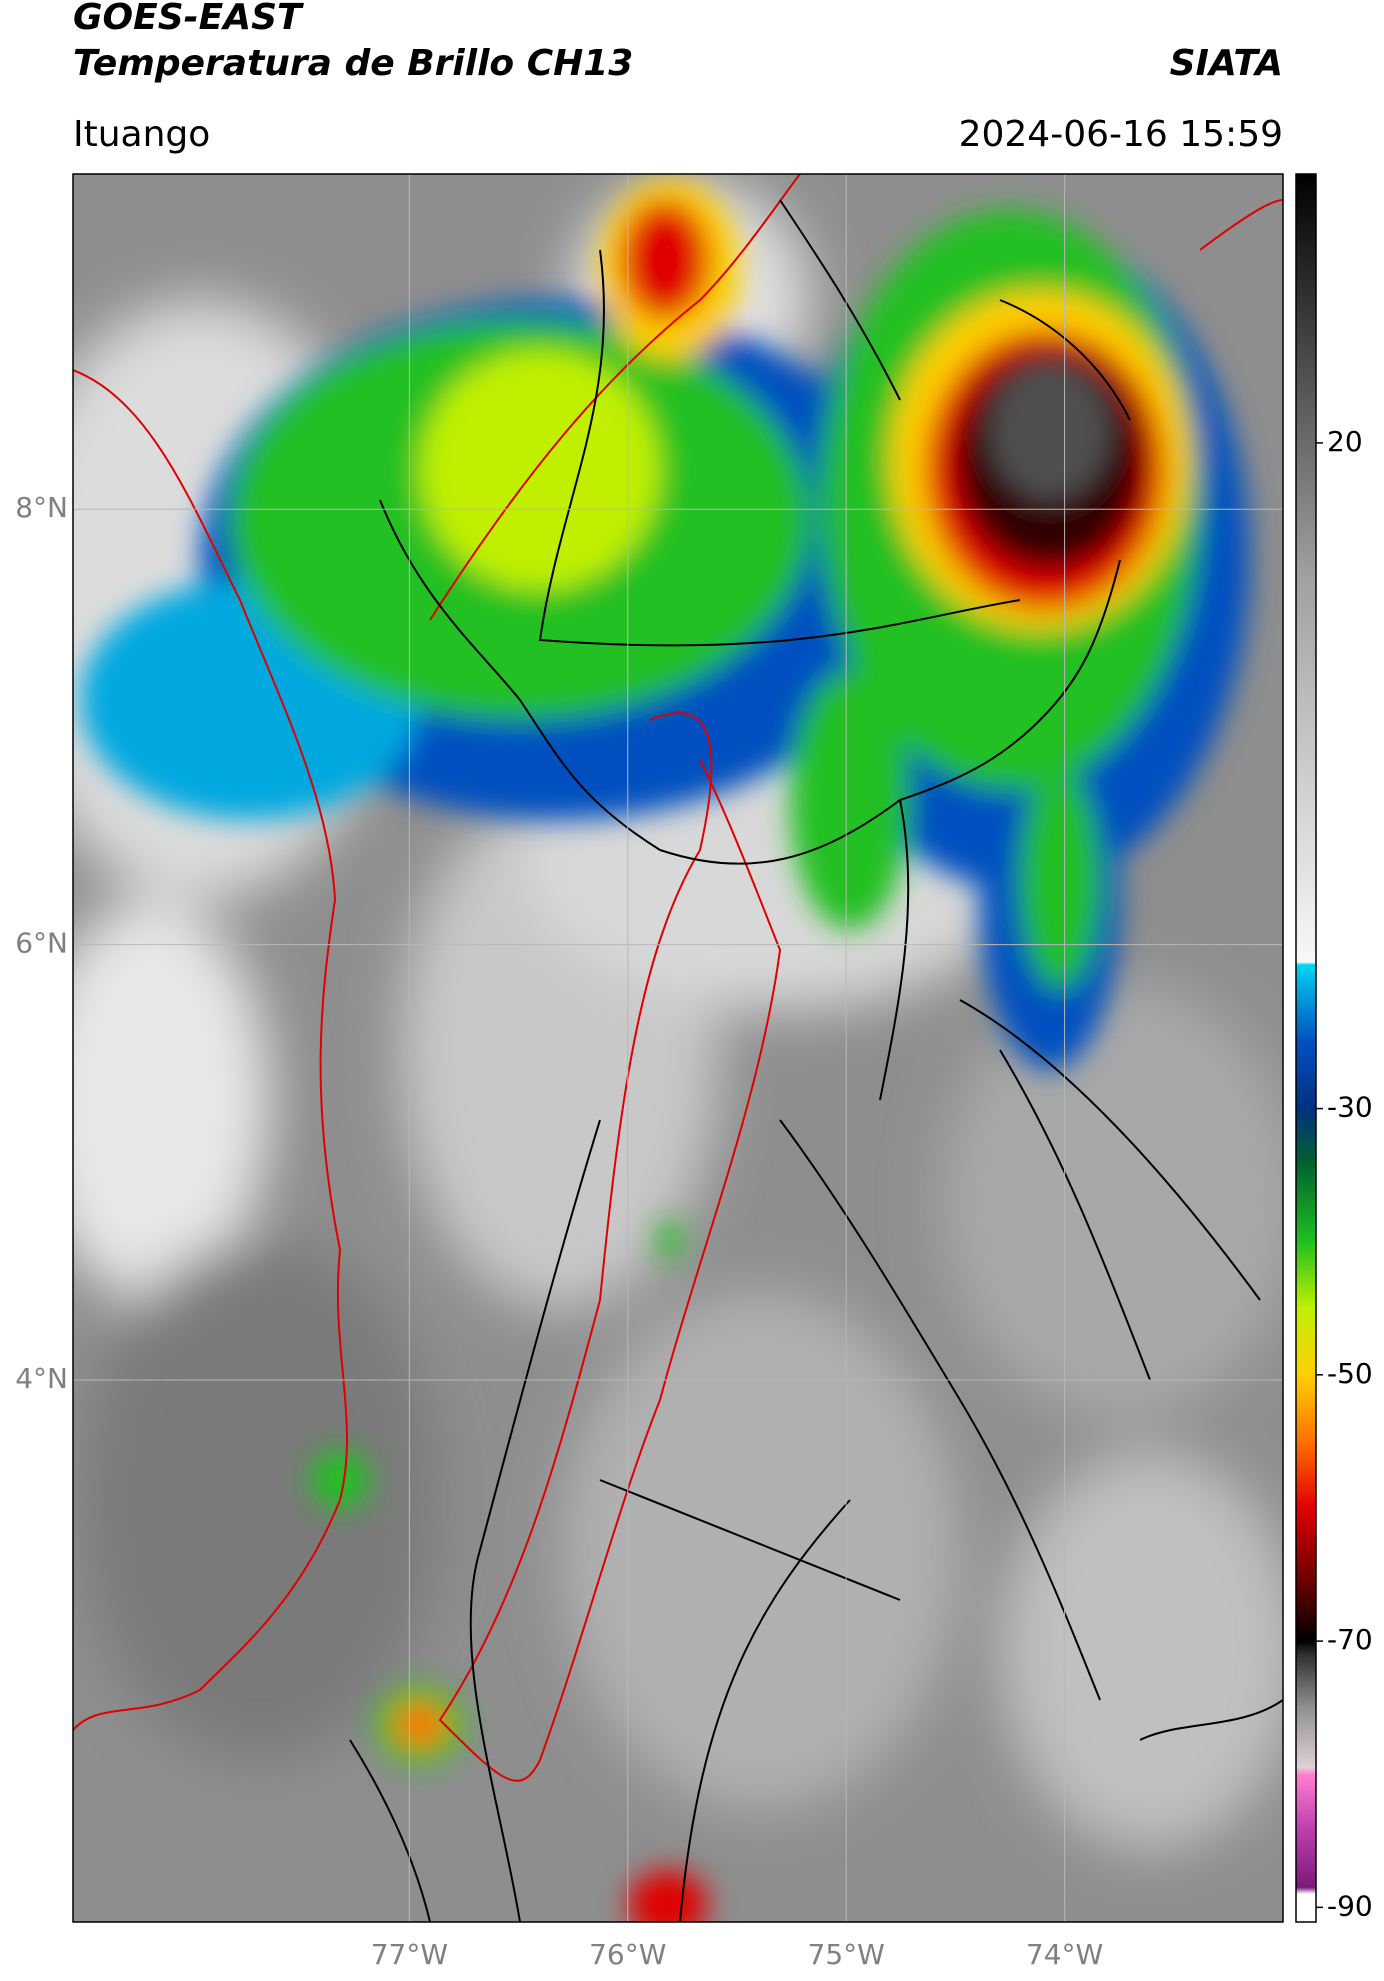 The width and height of the screenshot is (1384, 1981). I want to click on colorbar-tick-label: 20, so click(1345, 441).